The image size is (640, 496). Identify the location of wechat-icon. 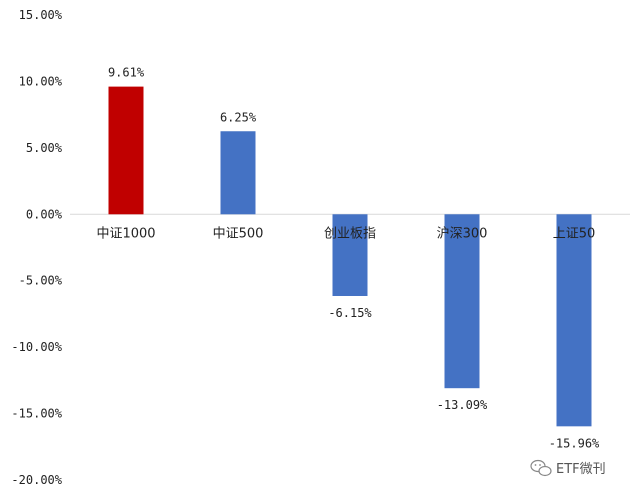
(541, 468).